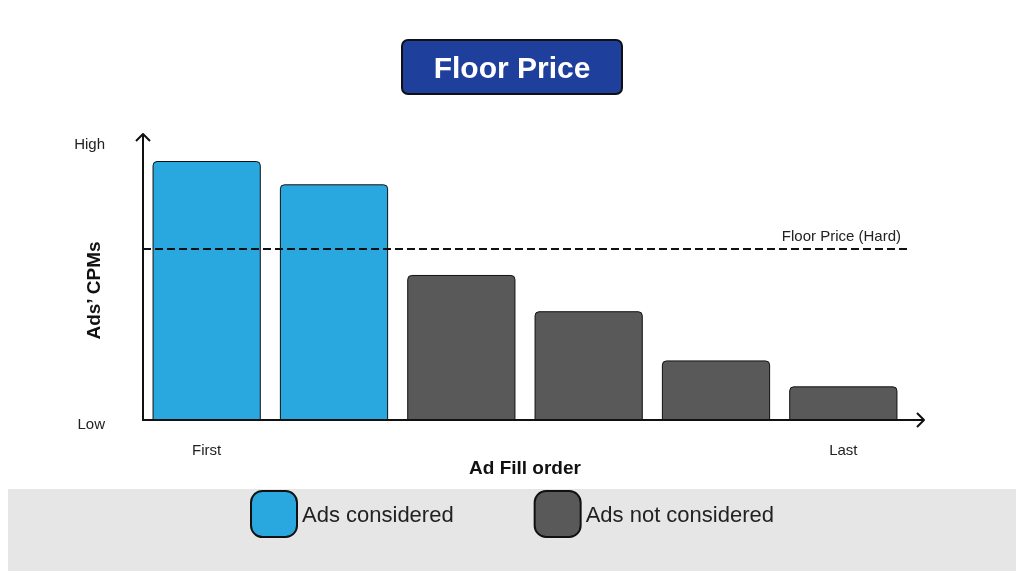 The height and width of the screenshot is (579, 1024). What do you see at coordinates (844, 449) in the screenshot?
I see `x-tick-label: Last` at bounding box center [844, 449].